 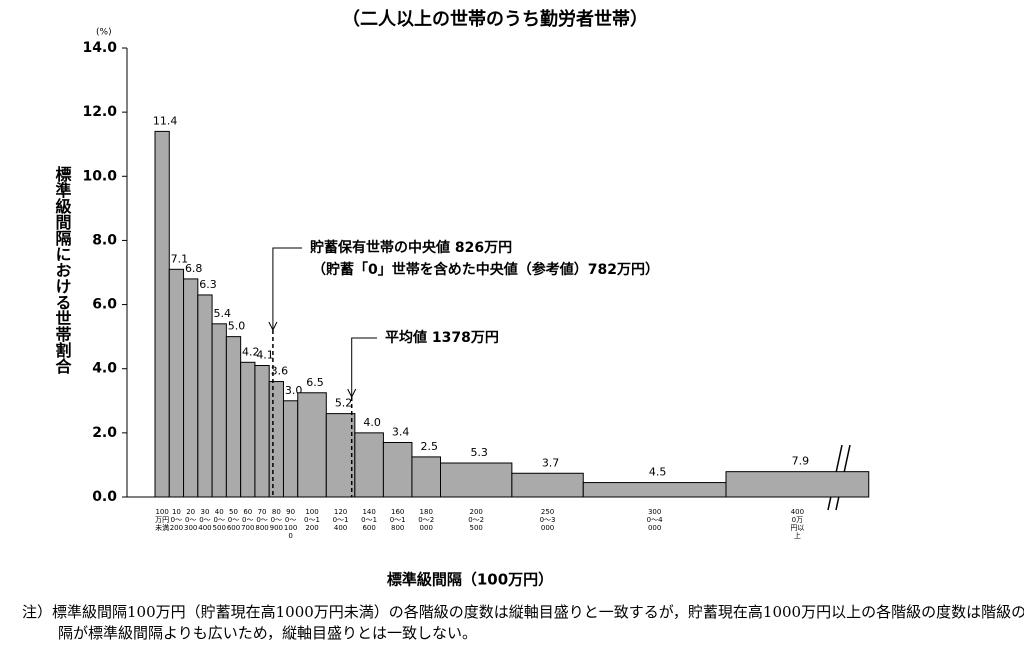 I want to click on y-tick-label: 0.0, so click(x=104, y=497).